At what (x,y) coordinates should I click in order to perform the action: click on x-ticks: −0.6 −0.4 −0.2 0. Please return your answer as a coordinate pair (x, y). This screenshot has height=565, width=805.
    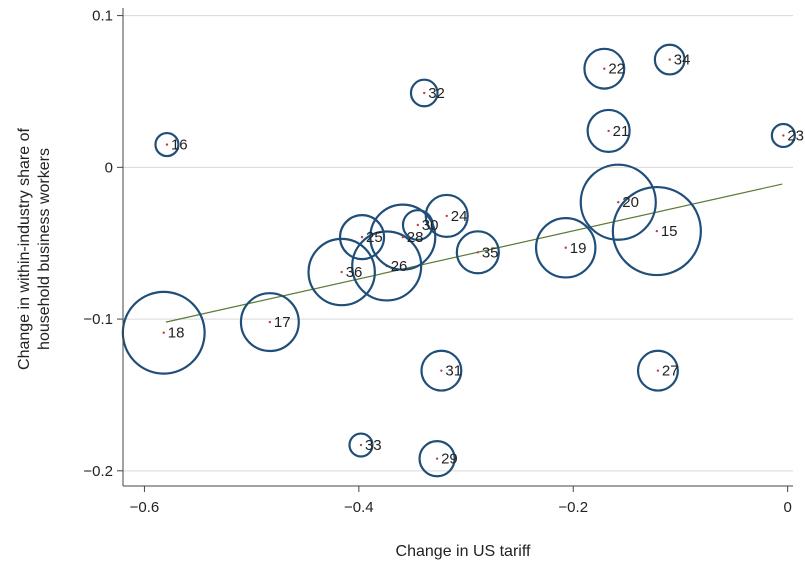
    Looking at the image, I should click on (461, 501).